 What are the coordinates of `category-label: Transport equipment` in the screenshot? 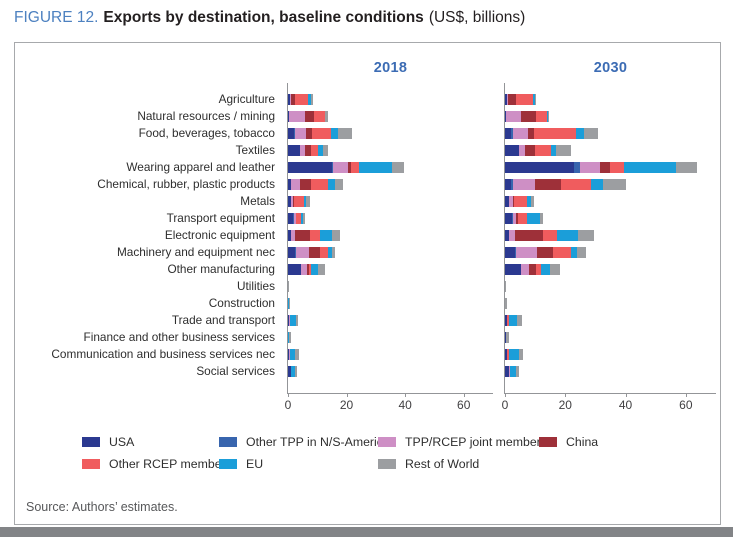 It's located at (220, 218).